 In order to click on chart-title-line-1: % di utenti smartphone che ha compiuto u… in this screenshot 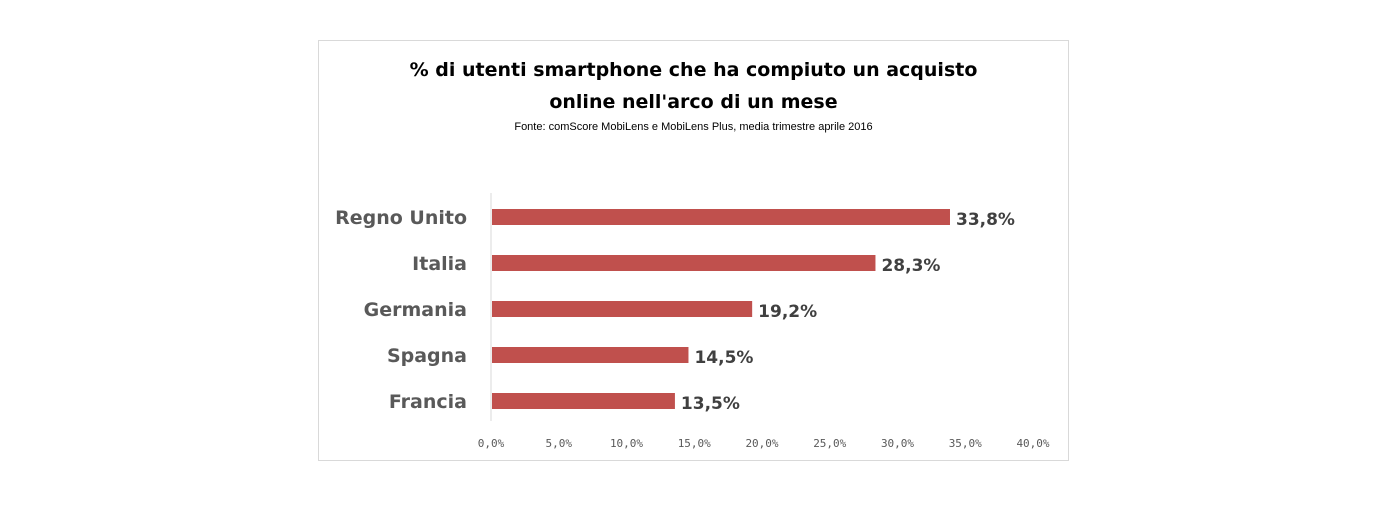, I will do `click(693, 70)`.